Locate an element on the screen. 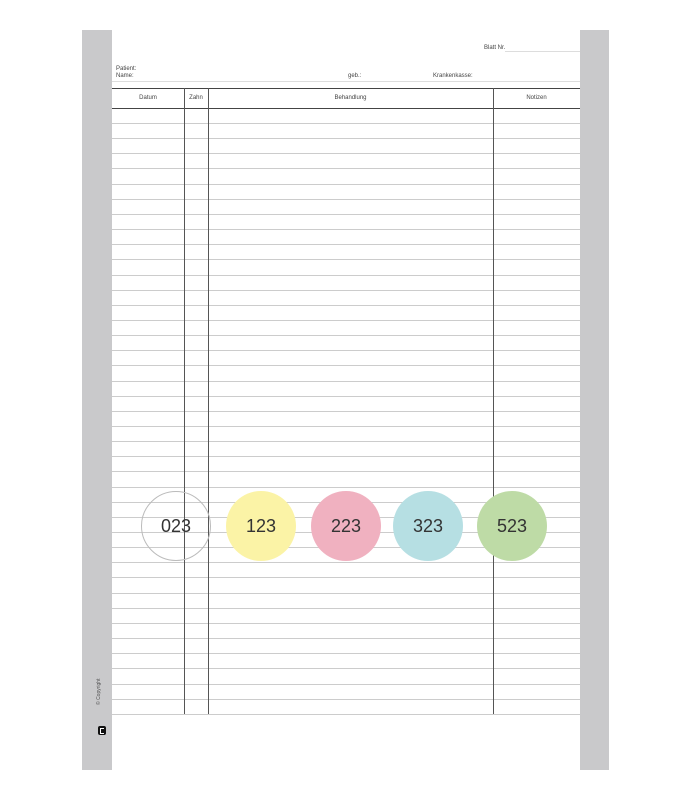  sample-circle-white: 023 is located at coordinates (176, 526).